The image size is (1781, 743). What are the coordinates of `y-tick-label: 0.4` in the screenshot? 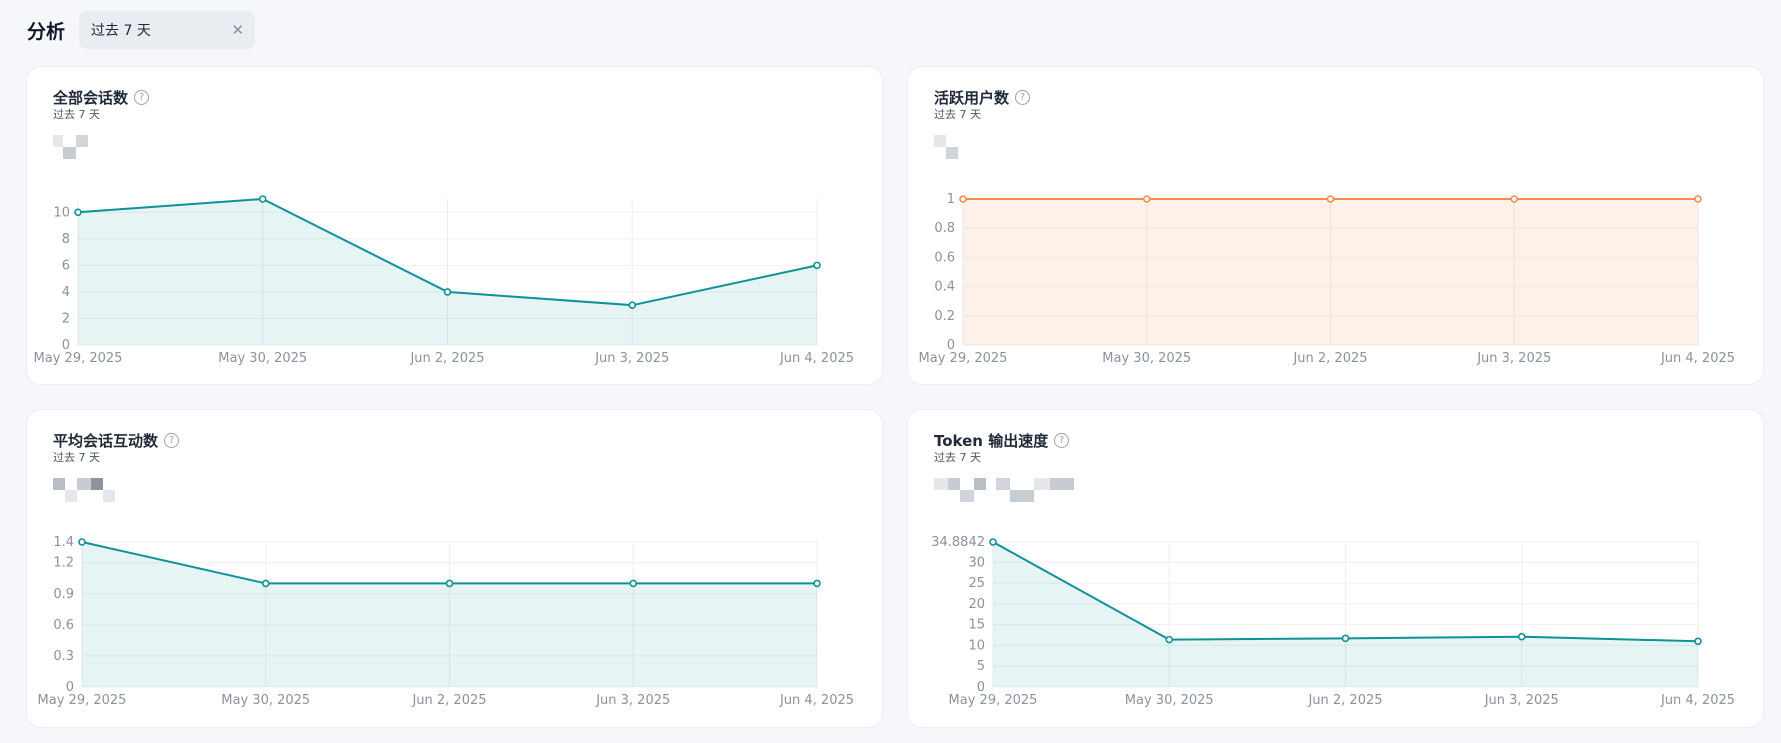 It's located at (944, 287).